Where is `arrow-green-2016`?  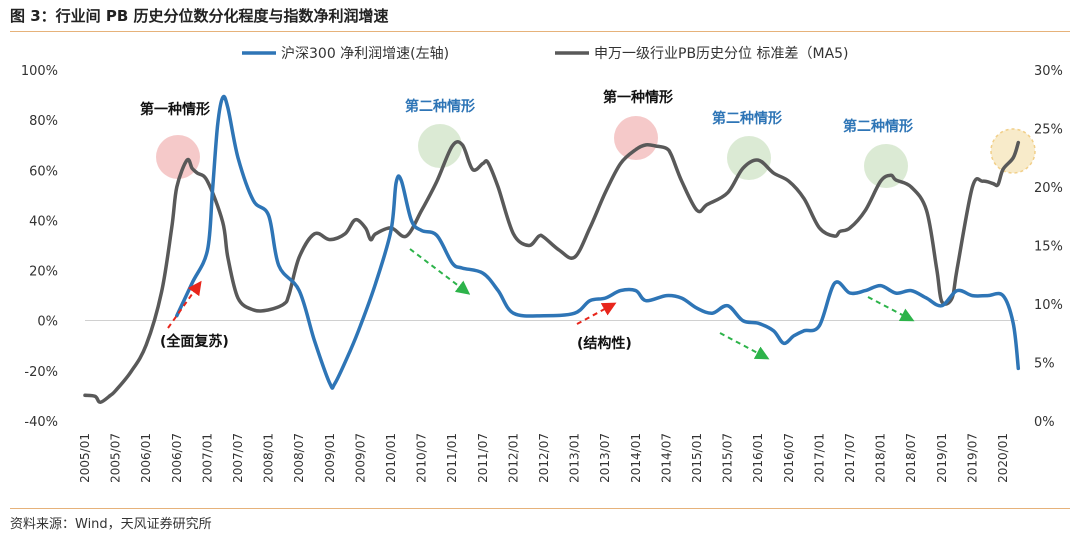 arrow-green-2016 is located at coordinates (744, 346).